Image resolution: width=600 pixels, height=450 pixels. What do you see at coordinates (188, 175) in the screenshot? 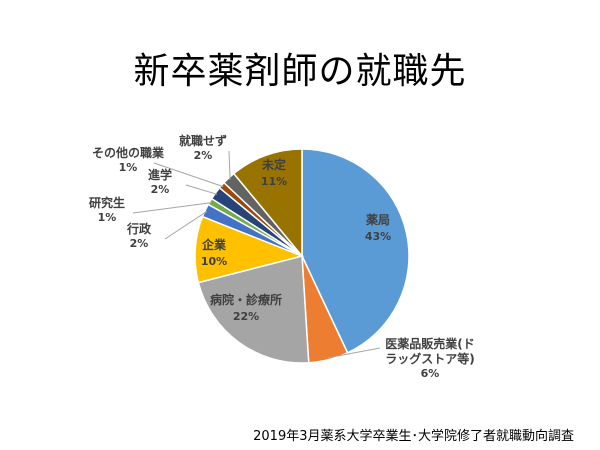
I see `leader-line-sonota` at bounding box center [188, 175].